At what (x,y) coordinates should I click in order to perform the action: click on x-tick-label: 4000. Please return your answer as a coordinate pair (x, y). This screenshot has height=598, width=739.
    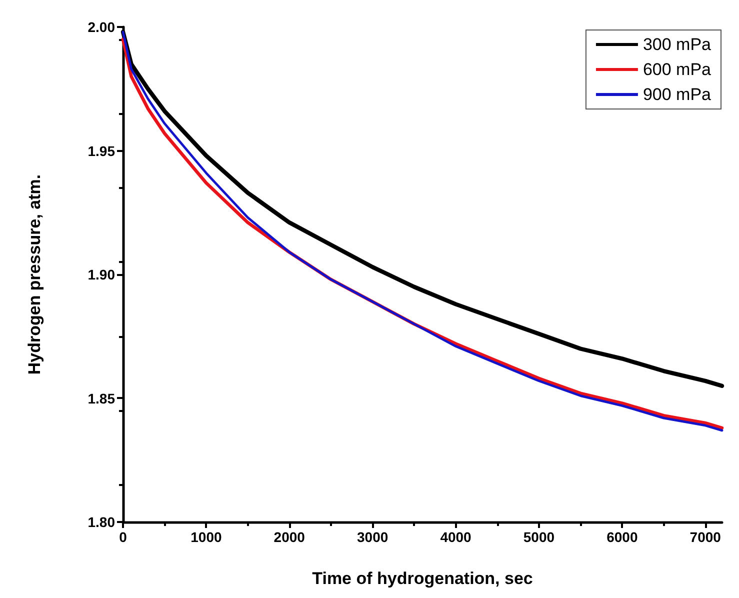
    Looking at the image, I should click on (456, 537).